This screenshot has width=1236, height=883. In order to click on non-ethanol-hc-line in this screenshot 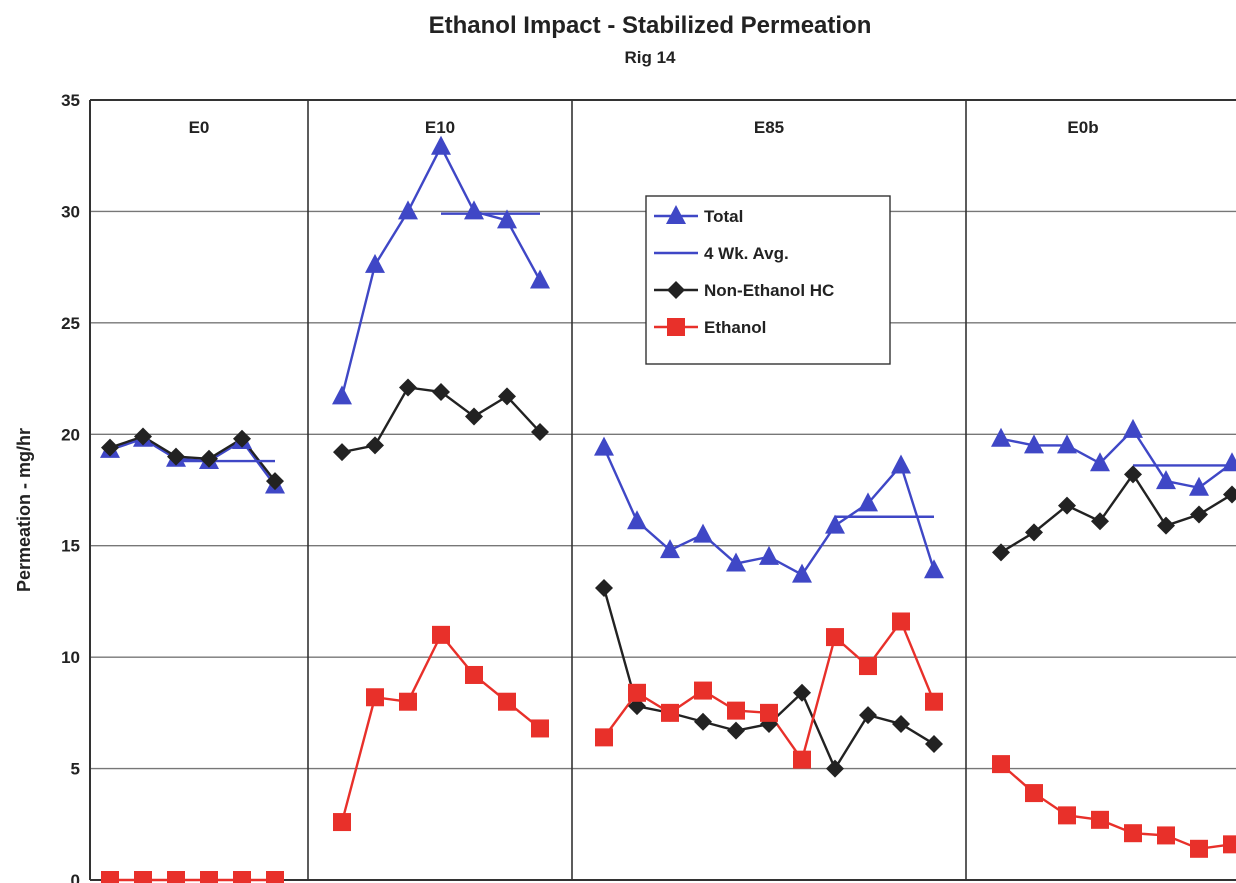, I will do `click(192, 458)`.